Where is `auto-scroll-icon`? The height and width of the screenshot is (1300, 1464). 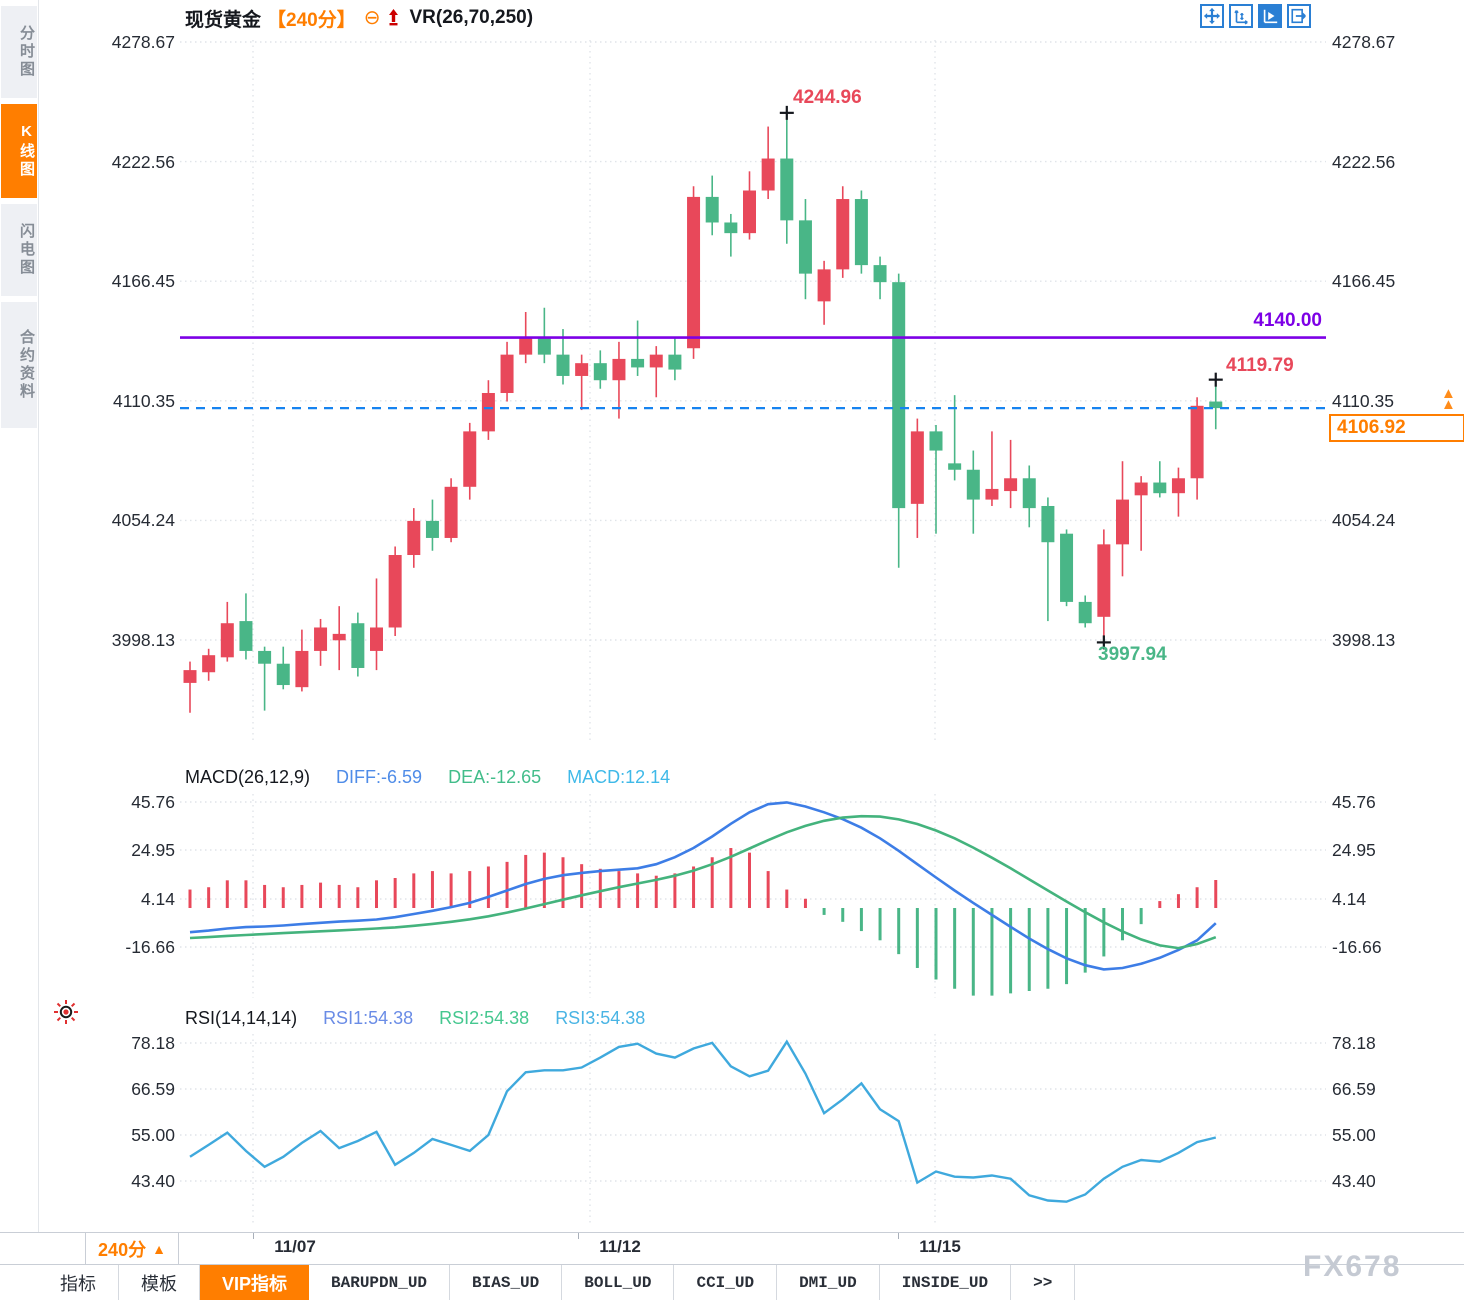 auto-scroll-icon is located at coordinates (1270, 16).